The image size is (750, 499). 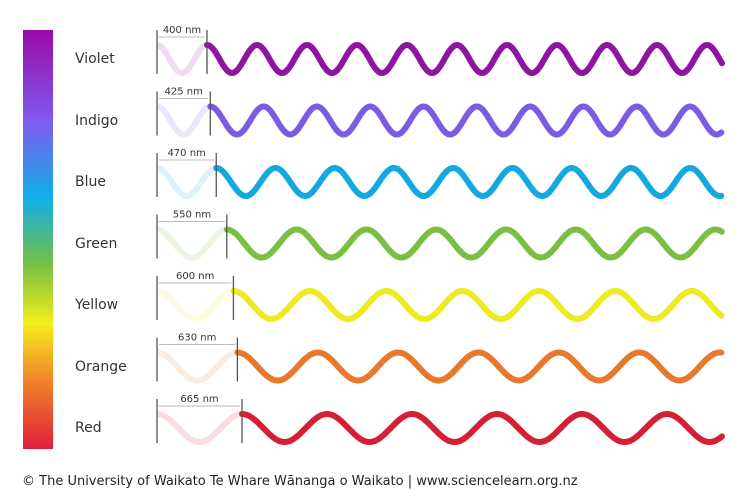 I want to click on colour-label-blue: Blue, so click(x=90, y=182).